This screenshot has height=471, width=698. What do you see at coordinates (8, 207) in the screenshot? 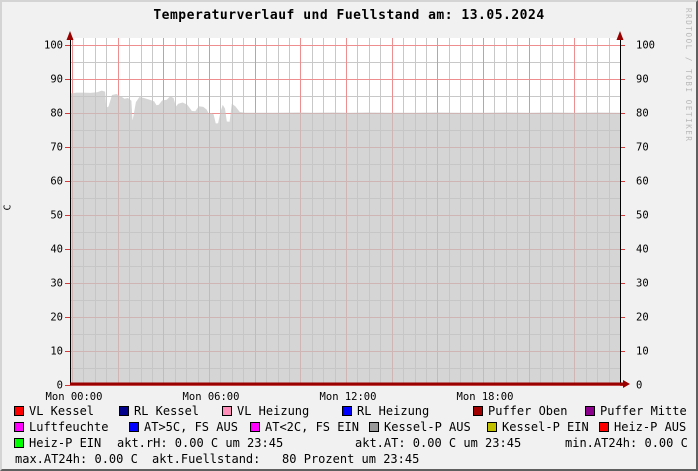
I see `y-axis-unit-label: C` at bounding box center [8, 207].